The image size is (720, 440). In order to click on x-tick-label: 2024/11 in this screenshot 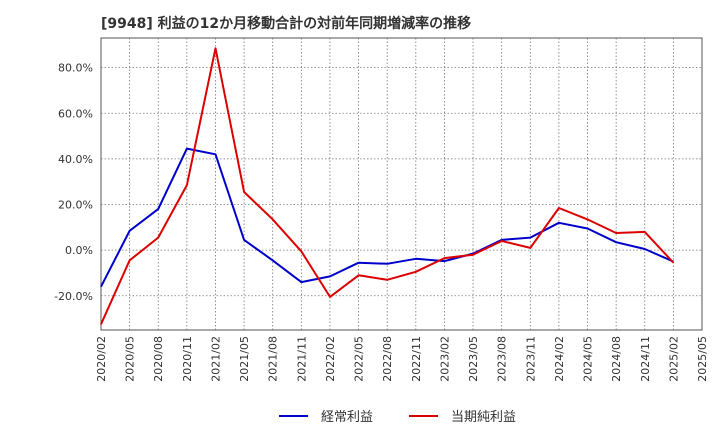, I will do `click(645, 359)`.